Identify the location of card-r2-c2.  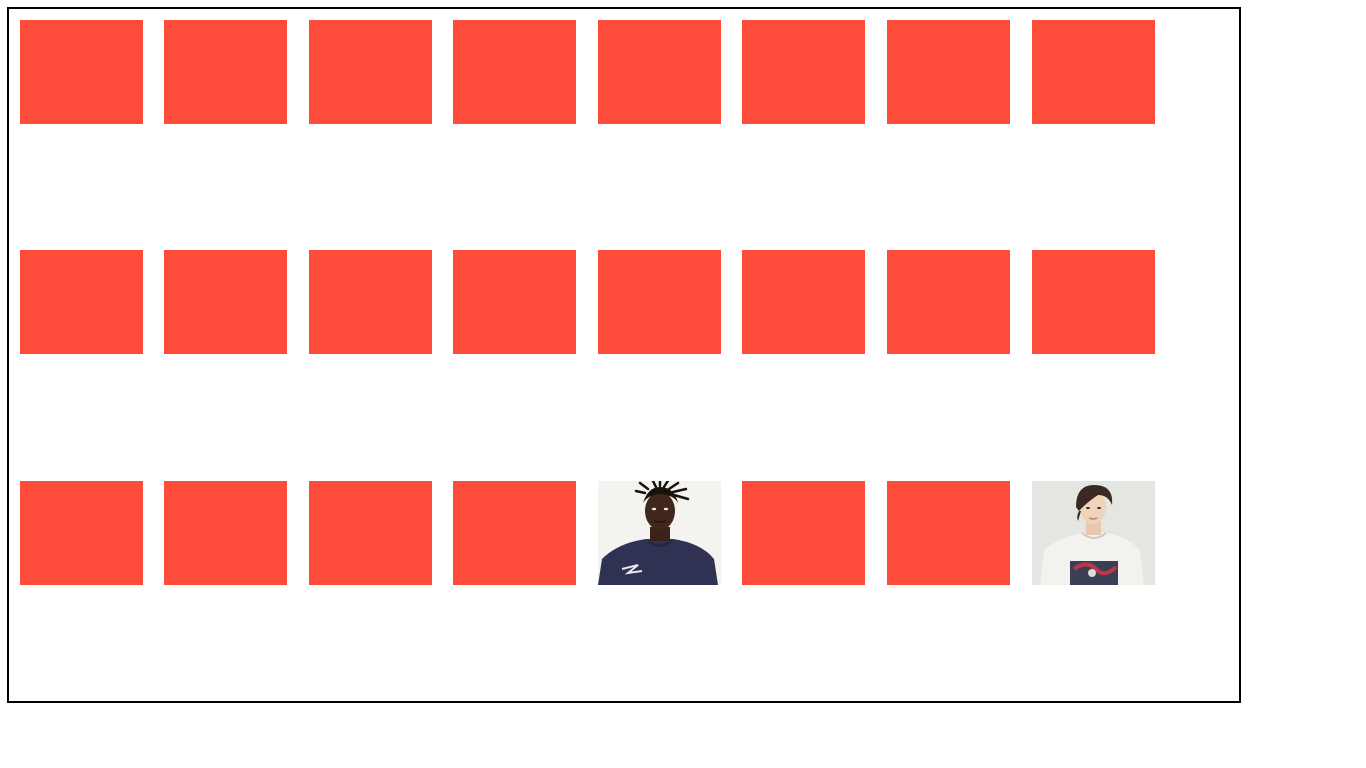
(225, 302).